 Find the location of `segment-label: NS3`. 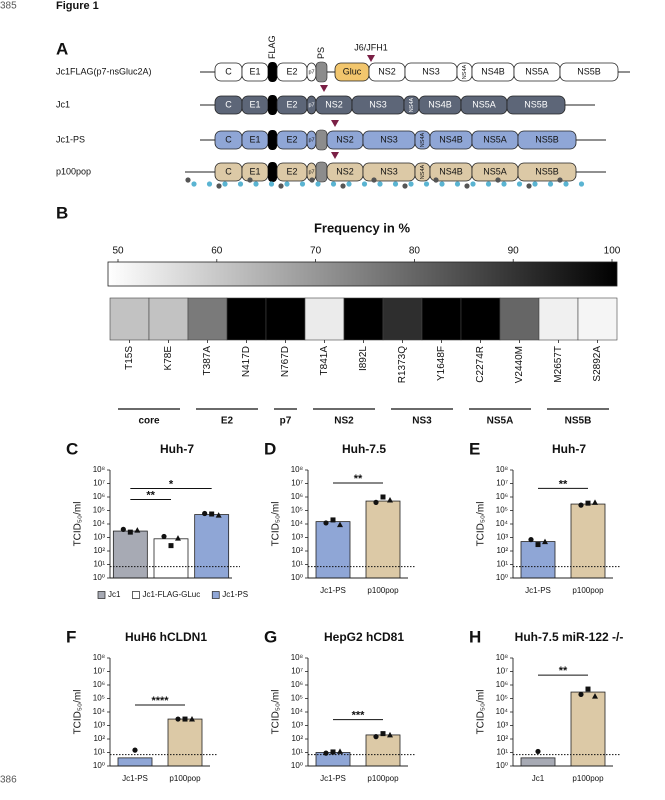

segment-label: NS3 is located at coordinates (378, 104).